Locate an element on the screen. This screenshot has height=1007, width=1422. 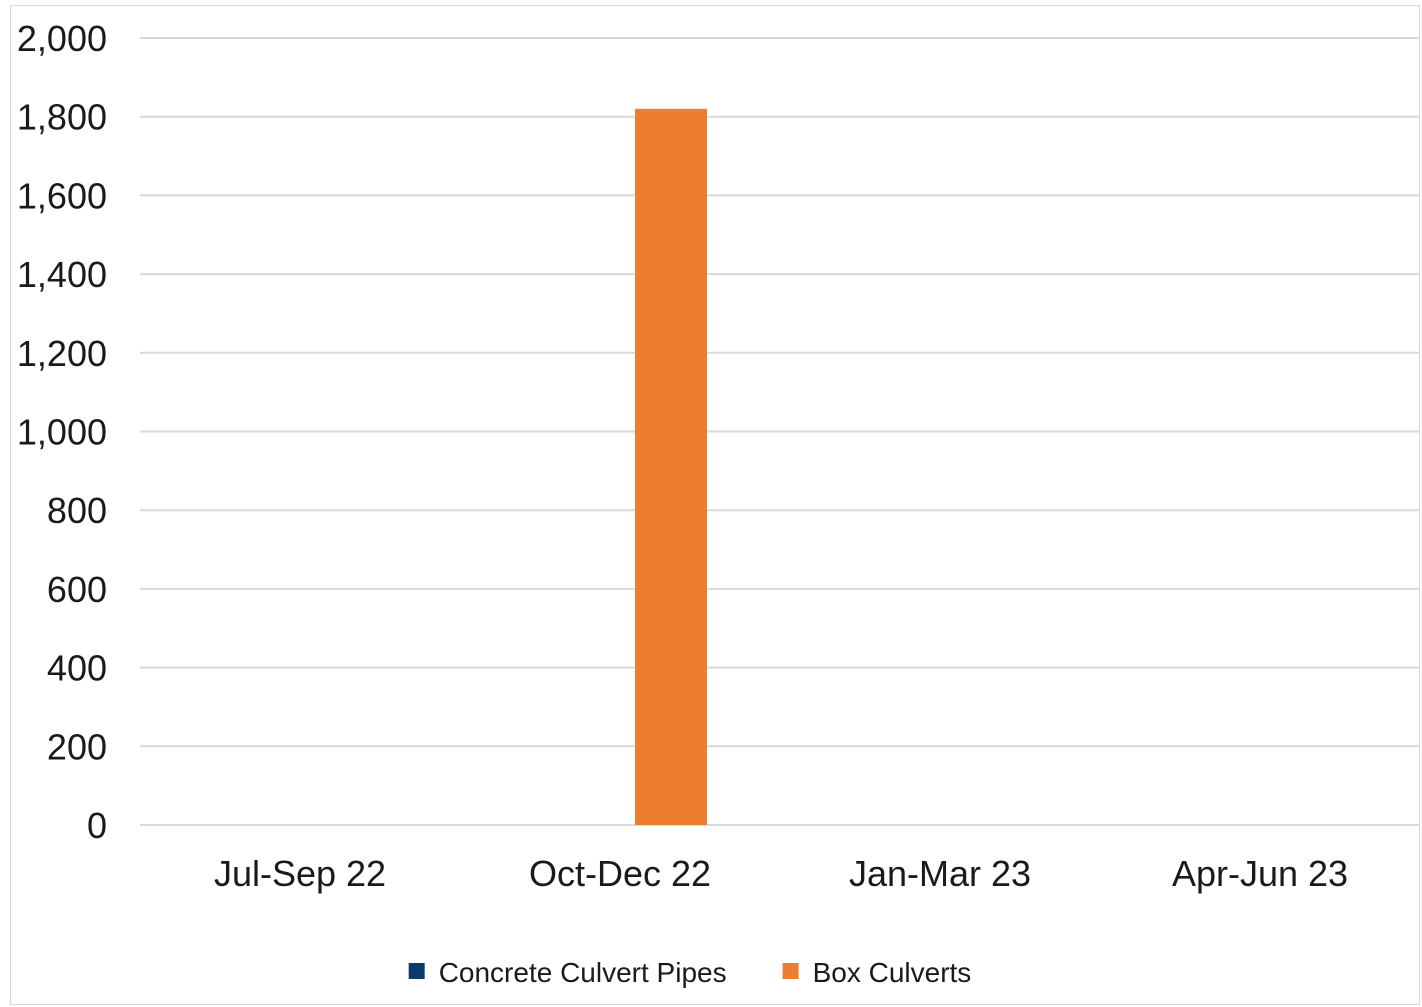
y-tick-label: 1,800 is located at coordinates (62, 117).